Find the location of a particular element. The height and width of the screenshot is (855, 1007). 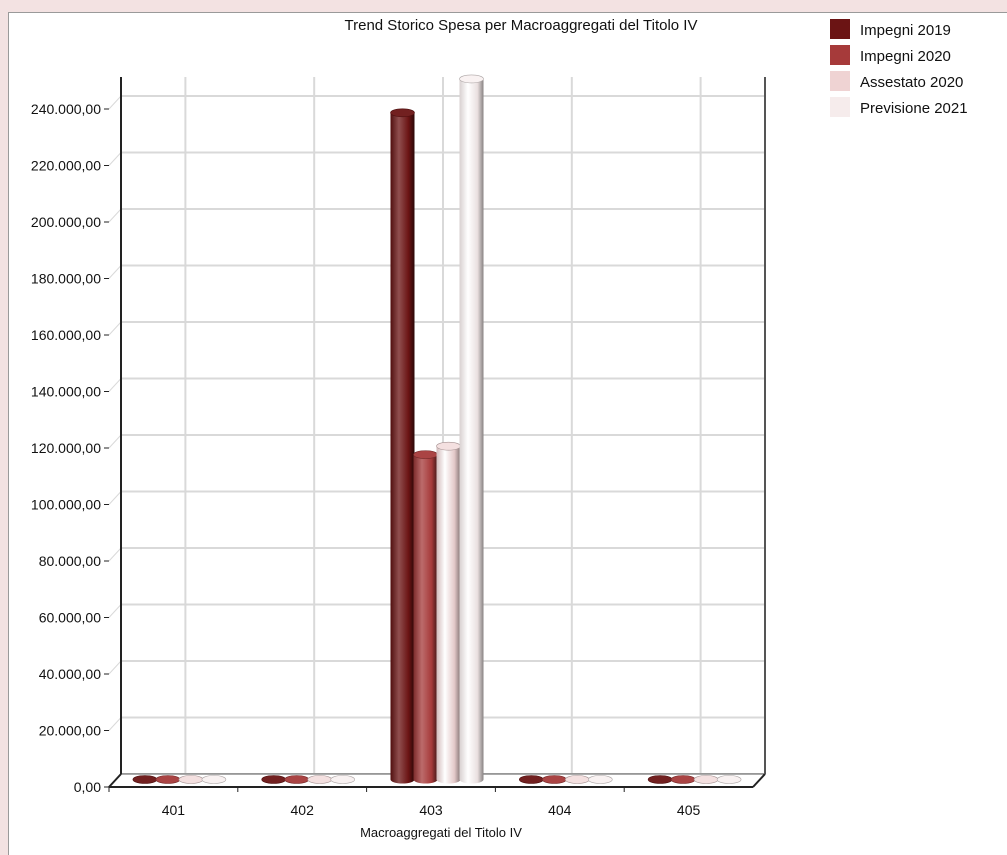

x-tick-label: 401 is located at coordinates (174, 810).